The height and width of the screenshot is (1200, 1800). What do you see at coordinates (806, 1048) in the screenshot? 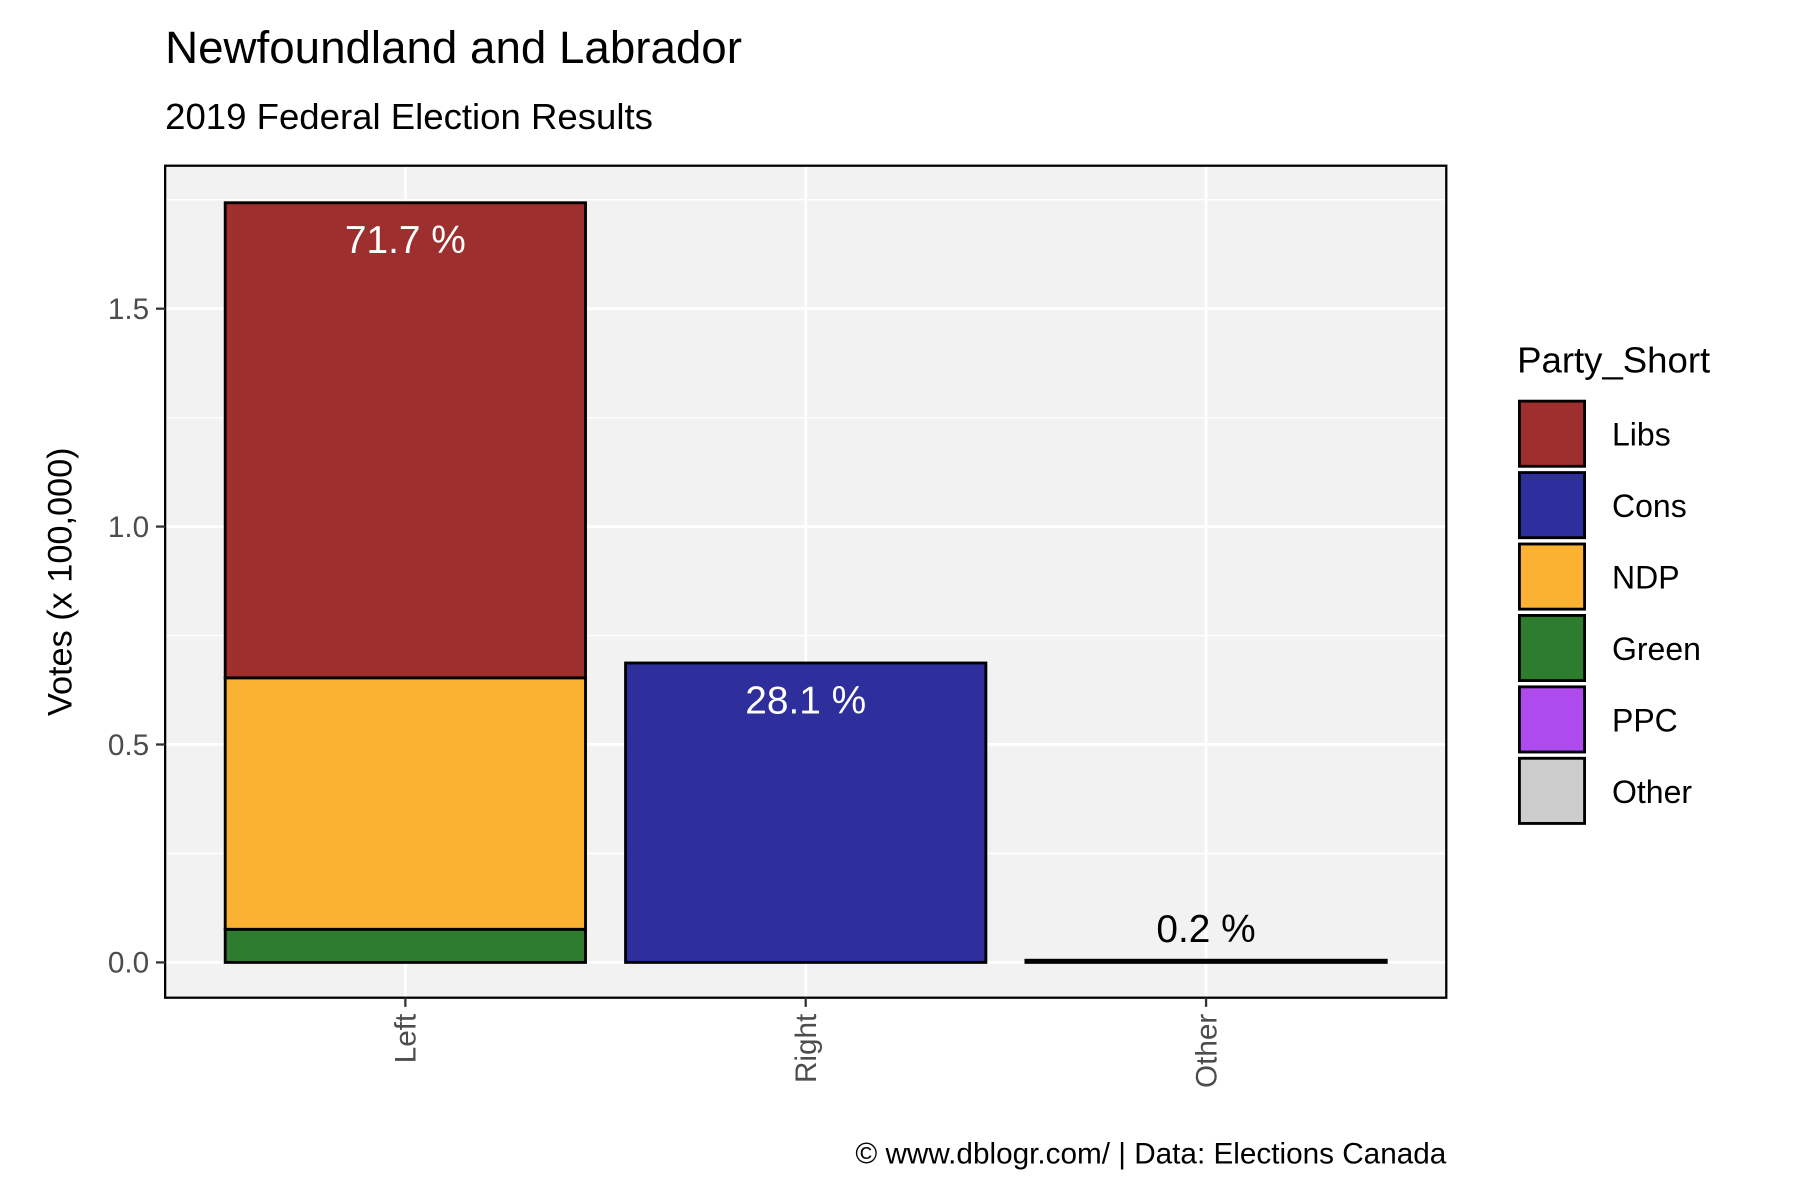
I see `x-tick-label: Right` at bounding box center [806, 1048].